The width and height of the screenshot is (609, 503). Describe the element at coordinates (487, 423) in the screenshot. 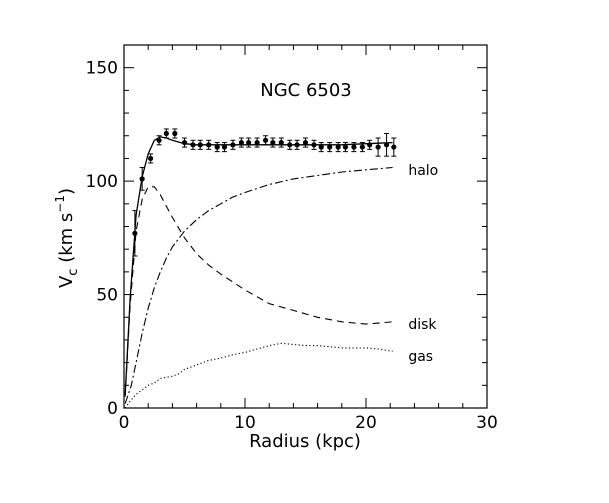

I see `x-tick-label: 30` at that location.